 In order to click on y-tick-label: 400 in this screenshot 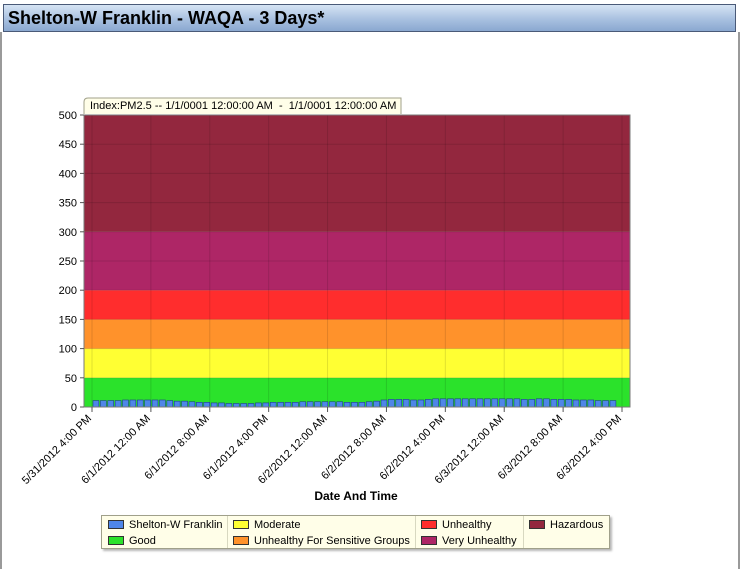, I will do `click(68, 174)`.